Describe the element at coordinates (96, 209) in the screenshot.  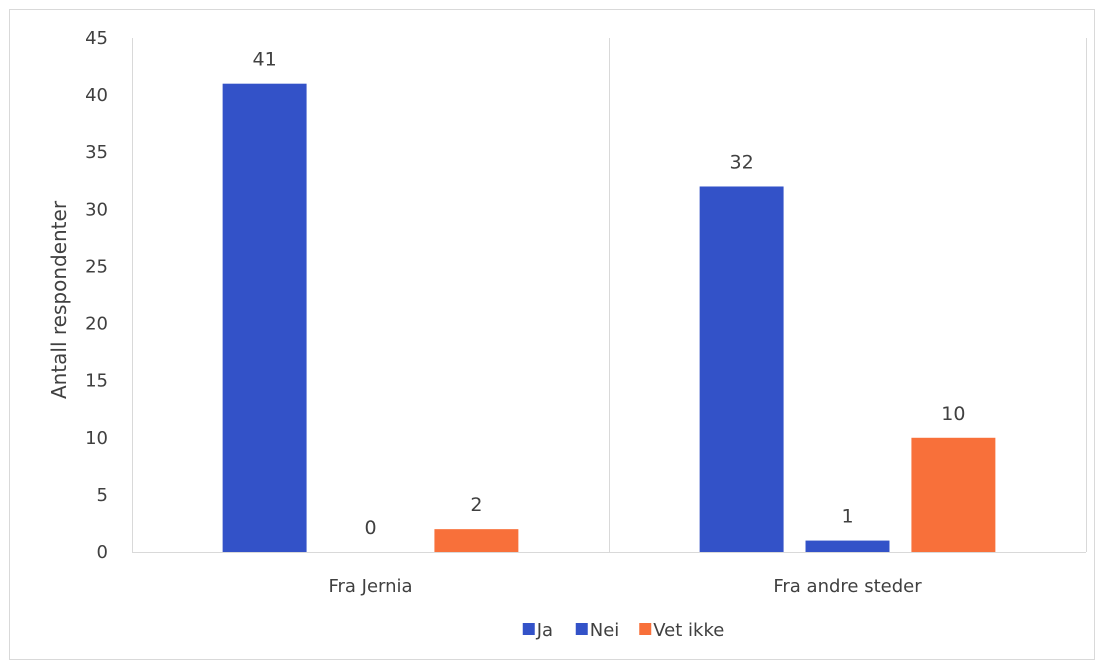
I see `y-tick-label: 30` at that location.